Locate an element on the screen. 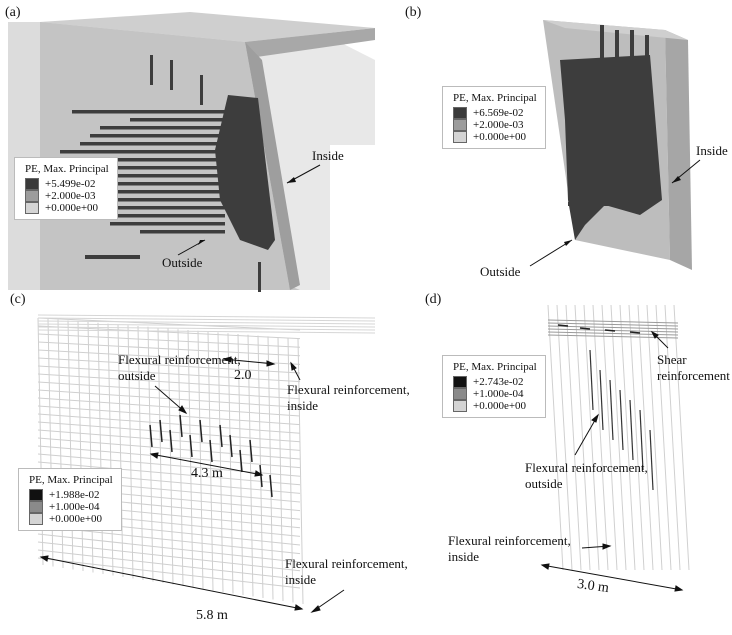 This screenshot has width=732, height=635. panel-b-cracks is located at coordinates (608, 115).